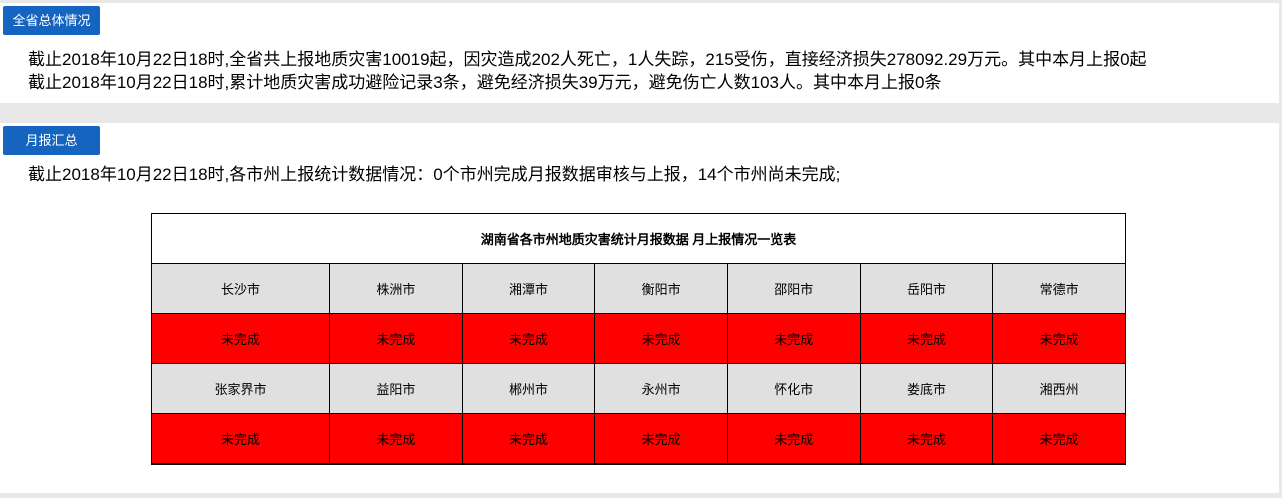 This screenshot has height=498, width=1282. What do you see at coordinates (641, 113) in the screenshot?
I see `section-divider` at bounding box center [641, 113].